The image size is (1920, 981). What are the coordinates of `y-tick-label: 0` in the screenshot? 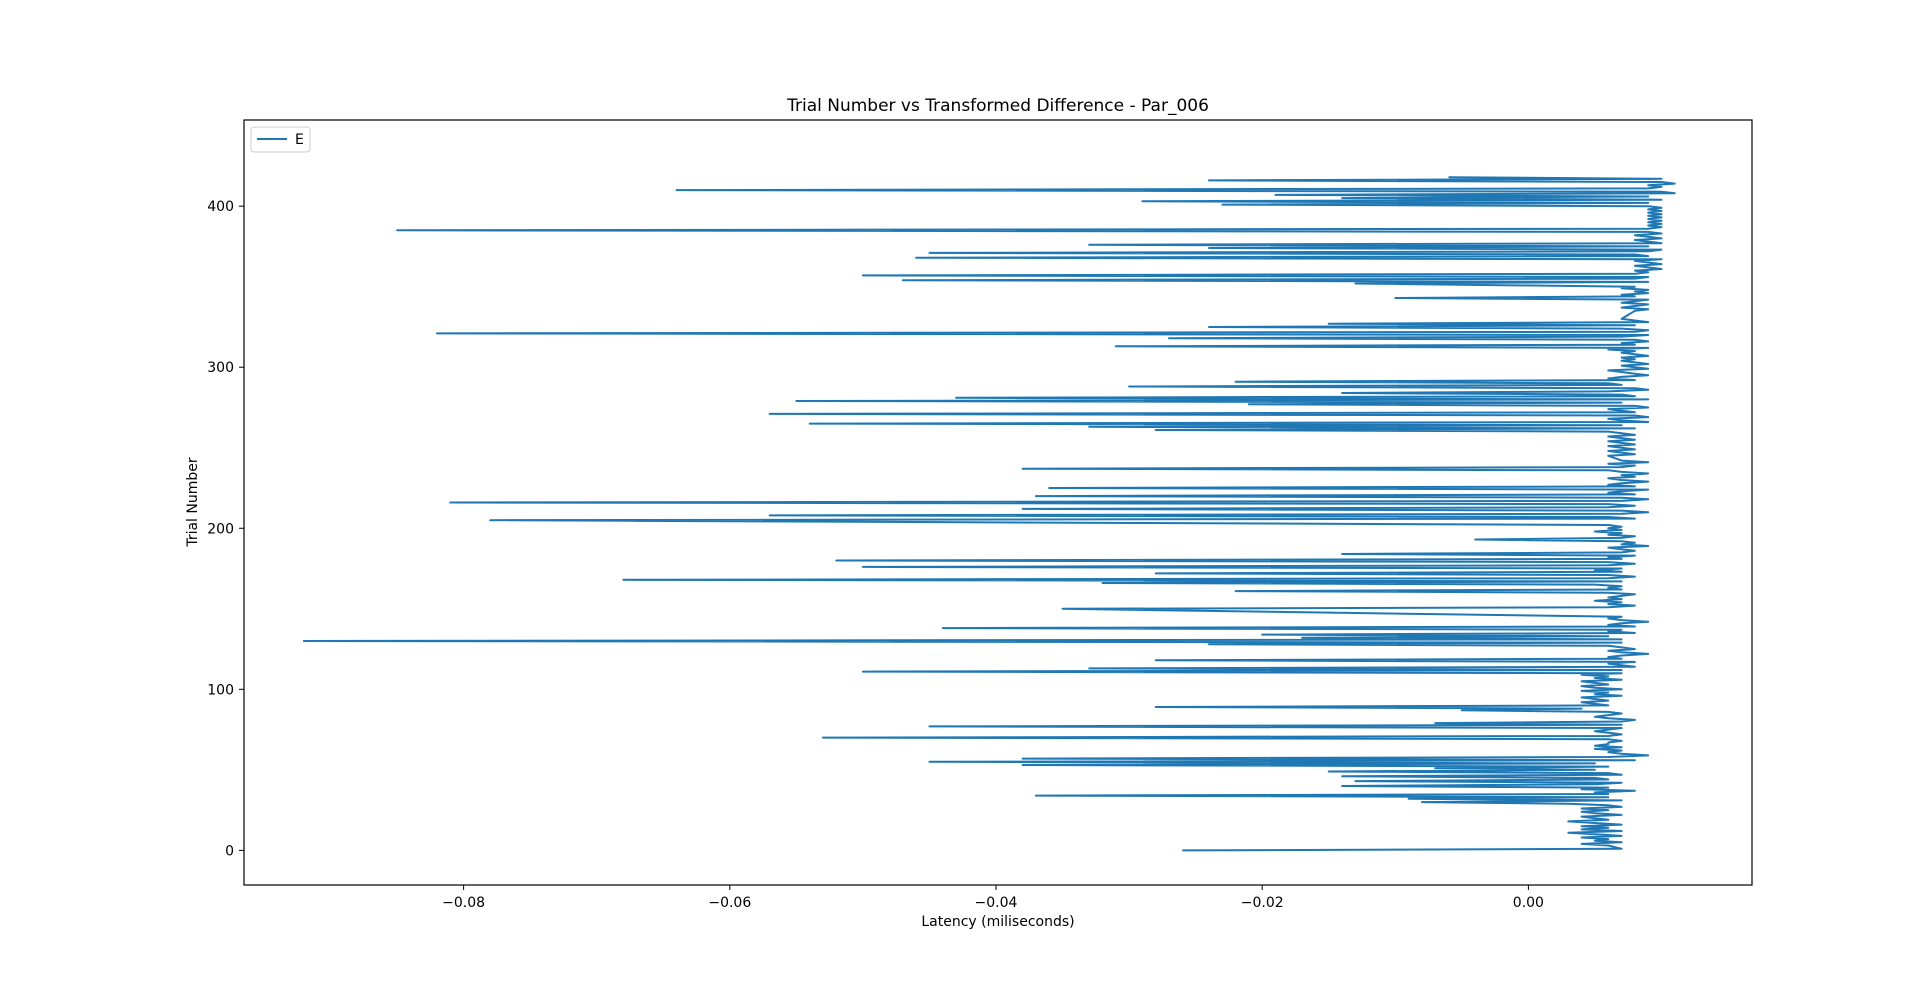 It's located at (229, 851).